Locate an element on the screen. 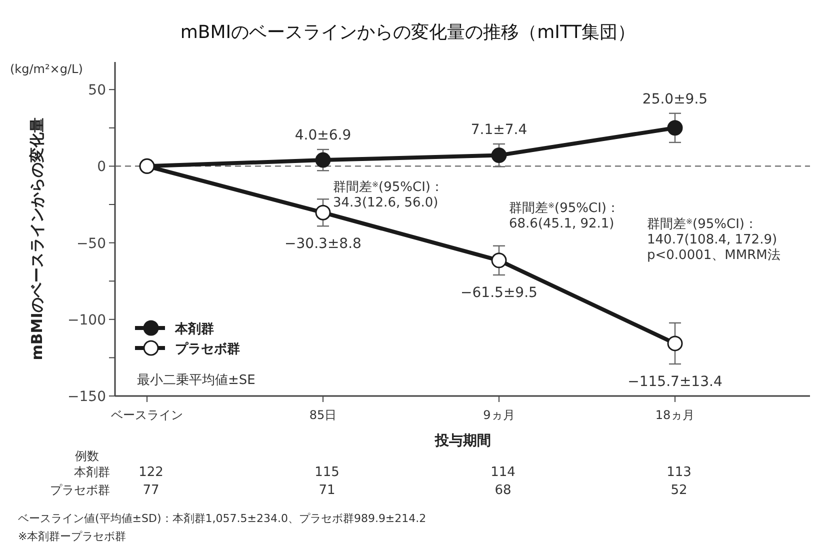  text: (kg/m²×g/L) is located at coordinates (46, 69).